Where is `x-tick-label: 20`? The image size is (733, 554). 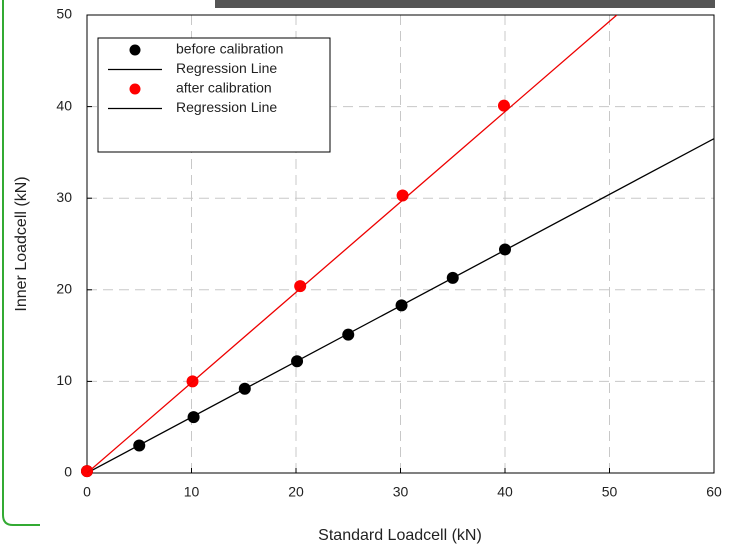 x-tick-label: 20 is located at coordinates (296, 492).